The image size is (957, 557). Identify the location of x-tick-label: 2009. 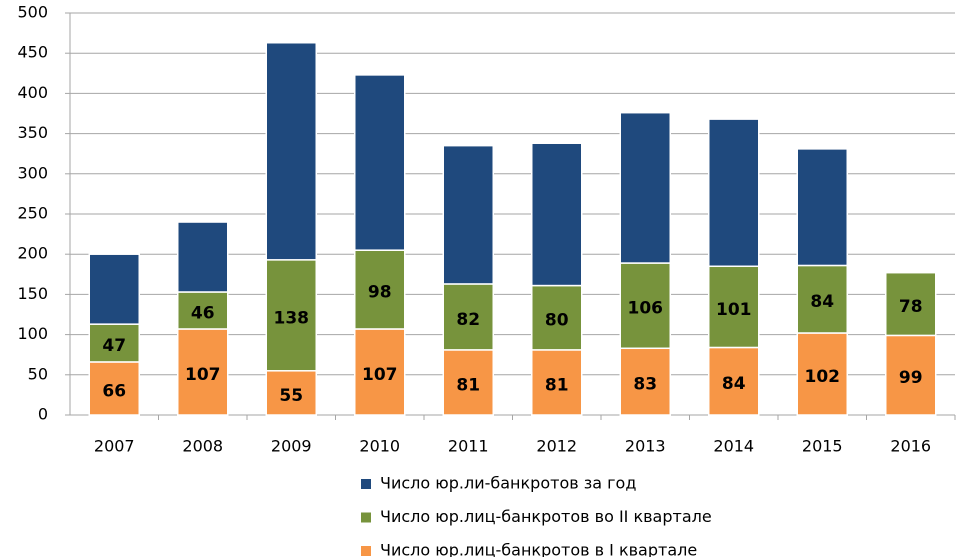
(291, 446).